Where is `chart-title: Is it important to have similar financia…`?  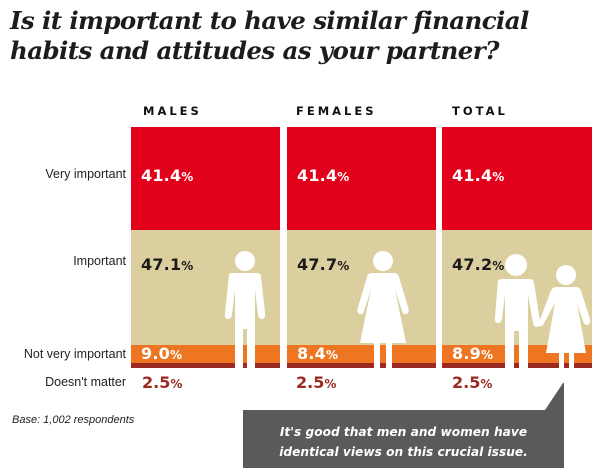 chart-title: Is it important to have similar financia… is located at coordinates (305, 36).